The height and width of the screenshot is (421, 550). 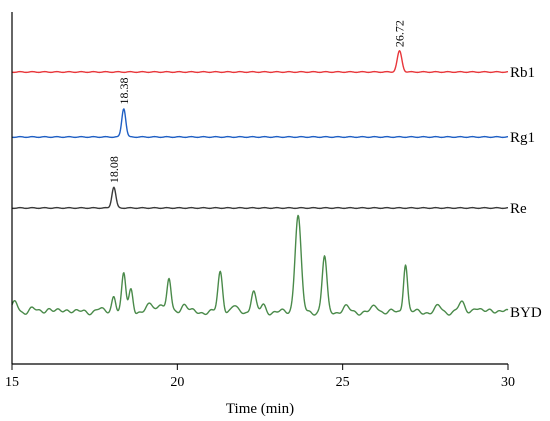 I want to click on x-tick-label: 30, so click(x=508, y=382).